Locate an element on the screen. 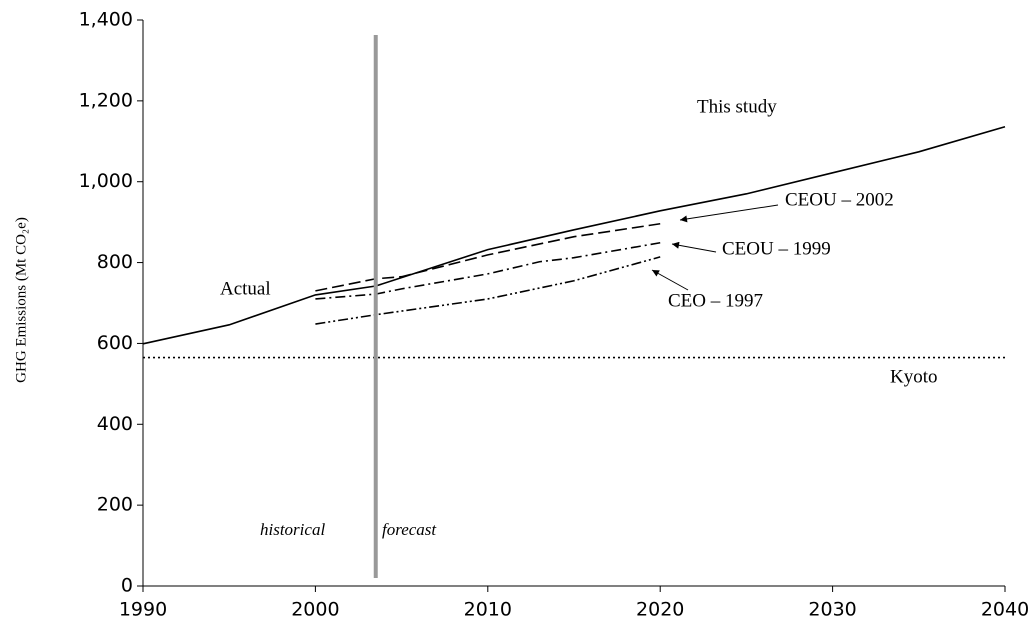  y-tick-label: 0 is located at coordinates (127, 586).